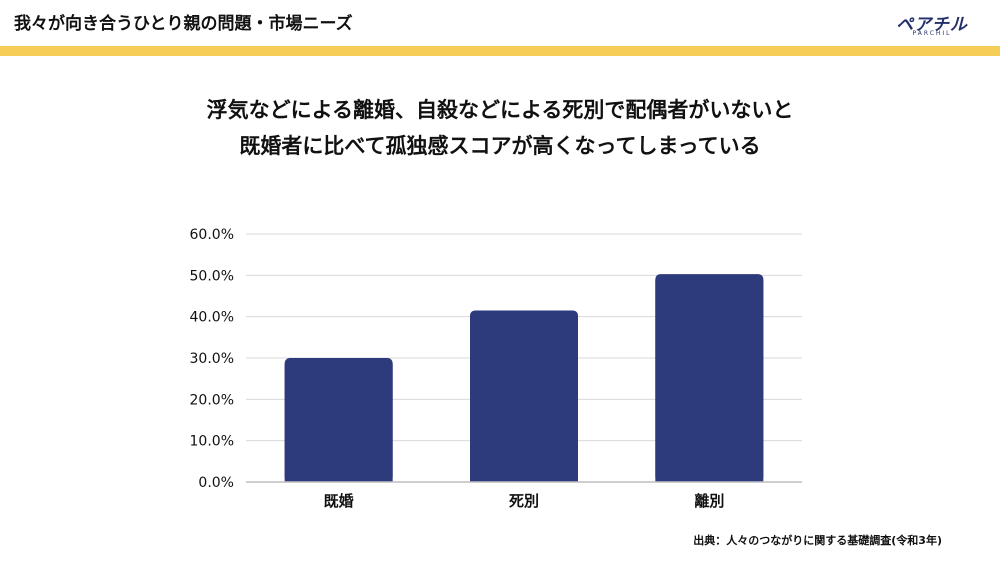  Describe the element at coordinates (500, 110) in the screenshot. I see `headline-line-1: 浮気などによる離婚、自殺などによる死別で配偶者がいないと` at that location.